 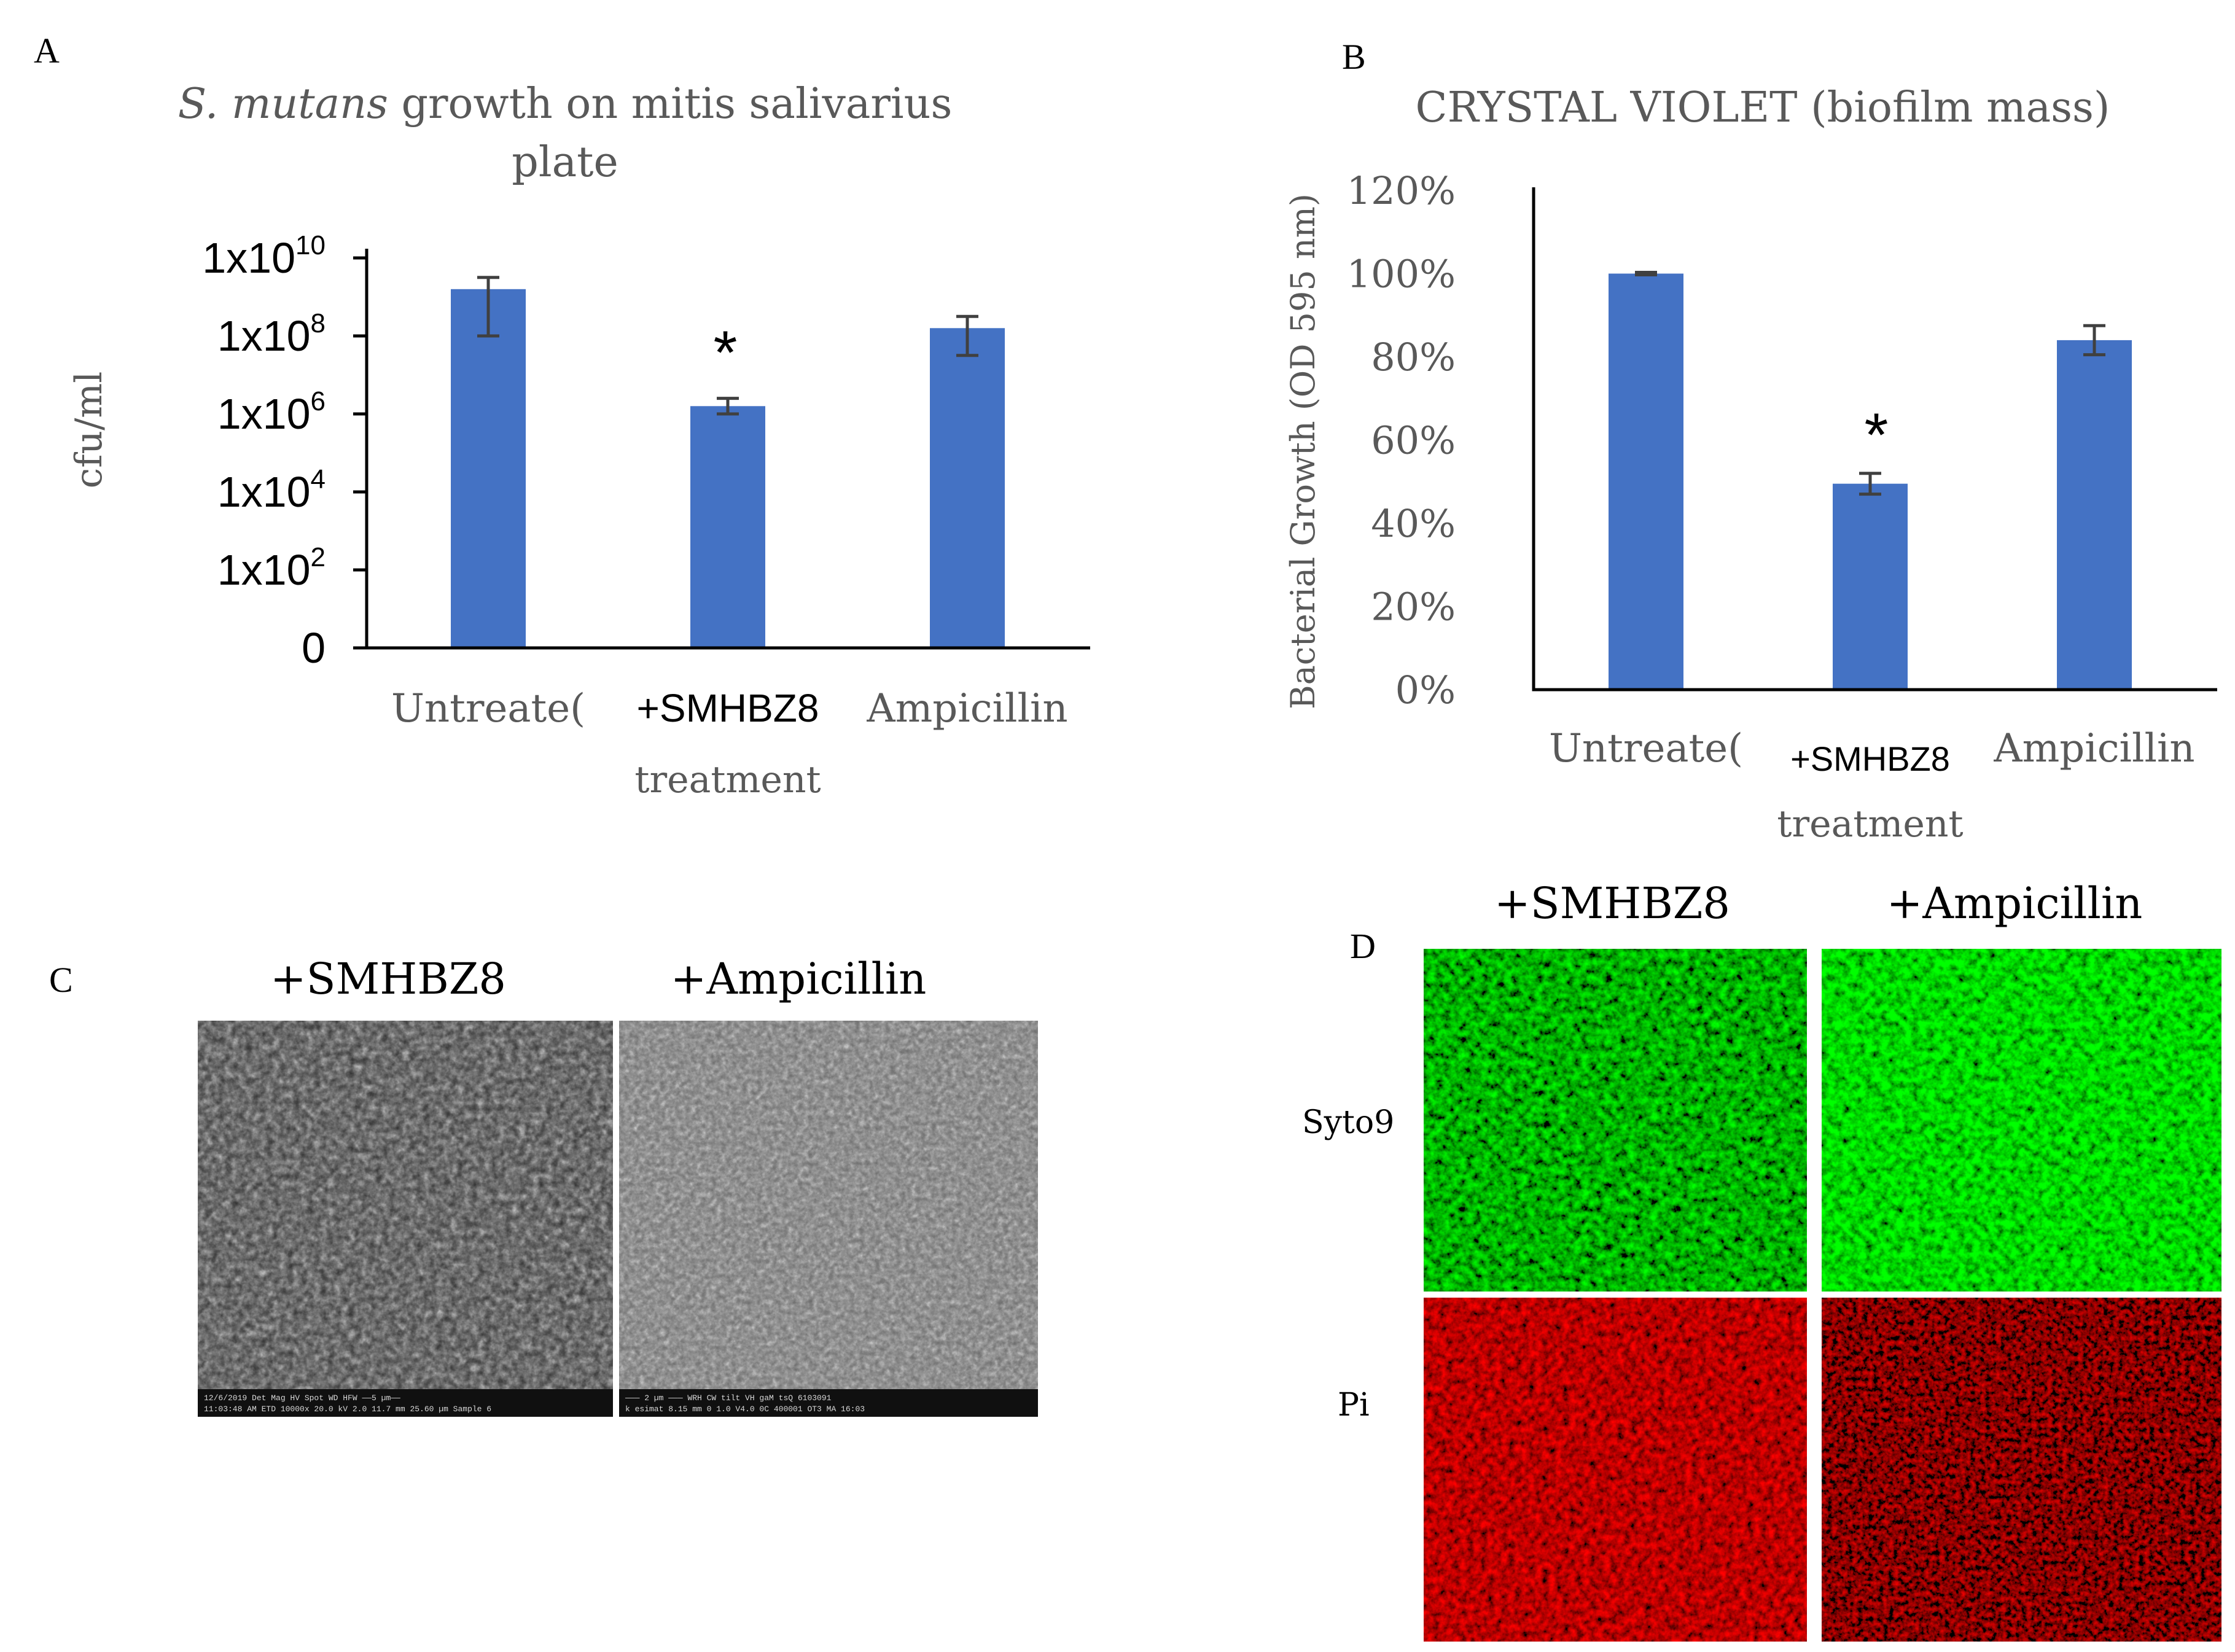 What do you see at coordinates (271, 334) in the screenshot?
I see `chart-a-ytick-label: 1x10⁸` at bounding box center [271, 334].